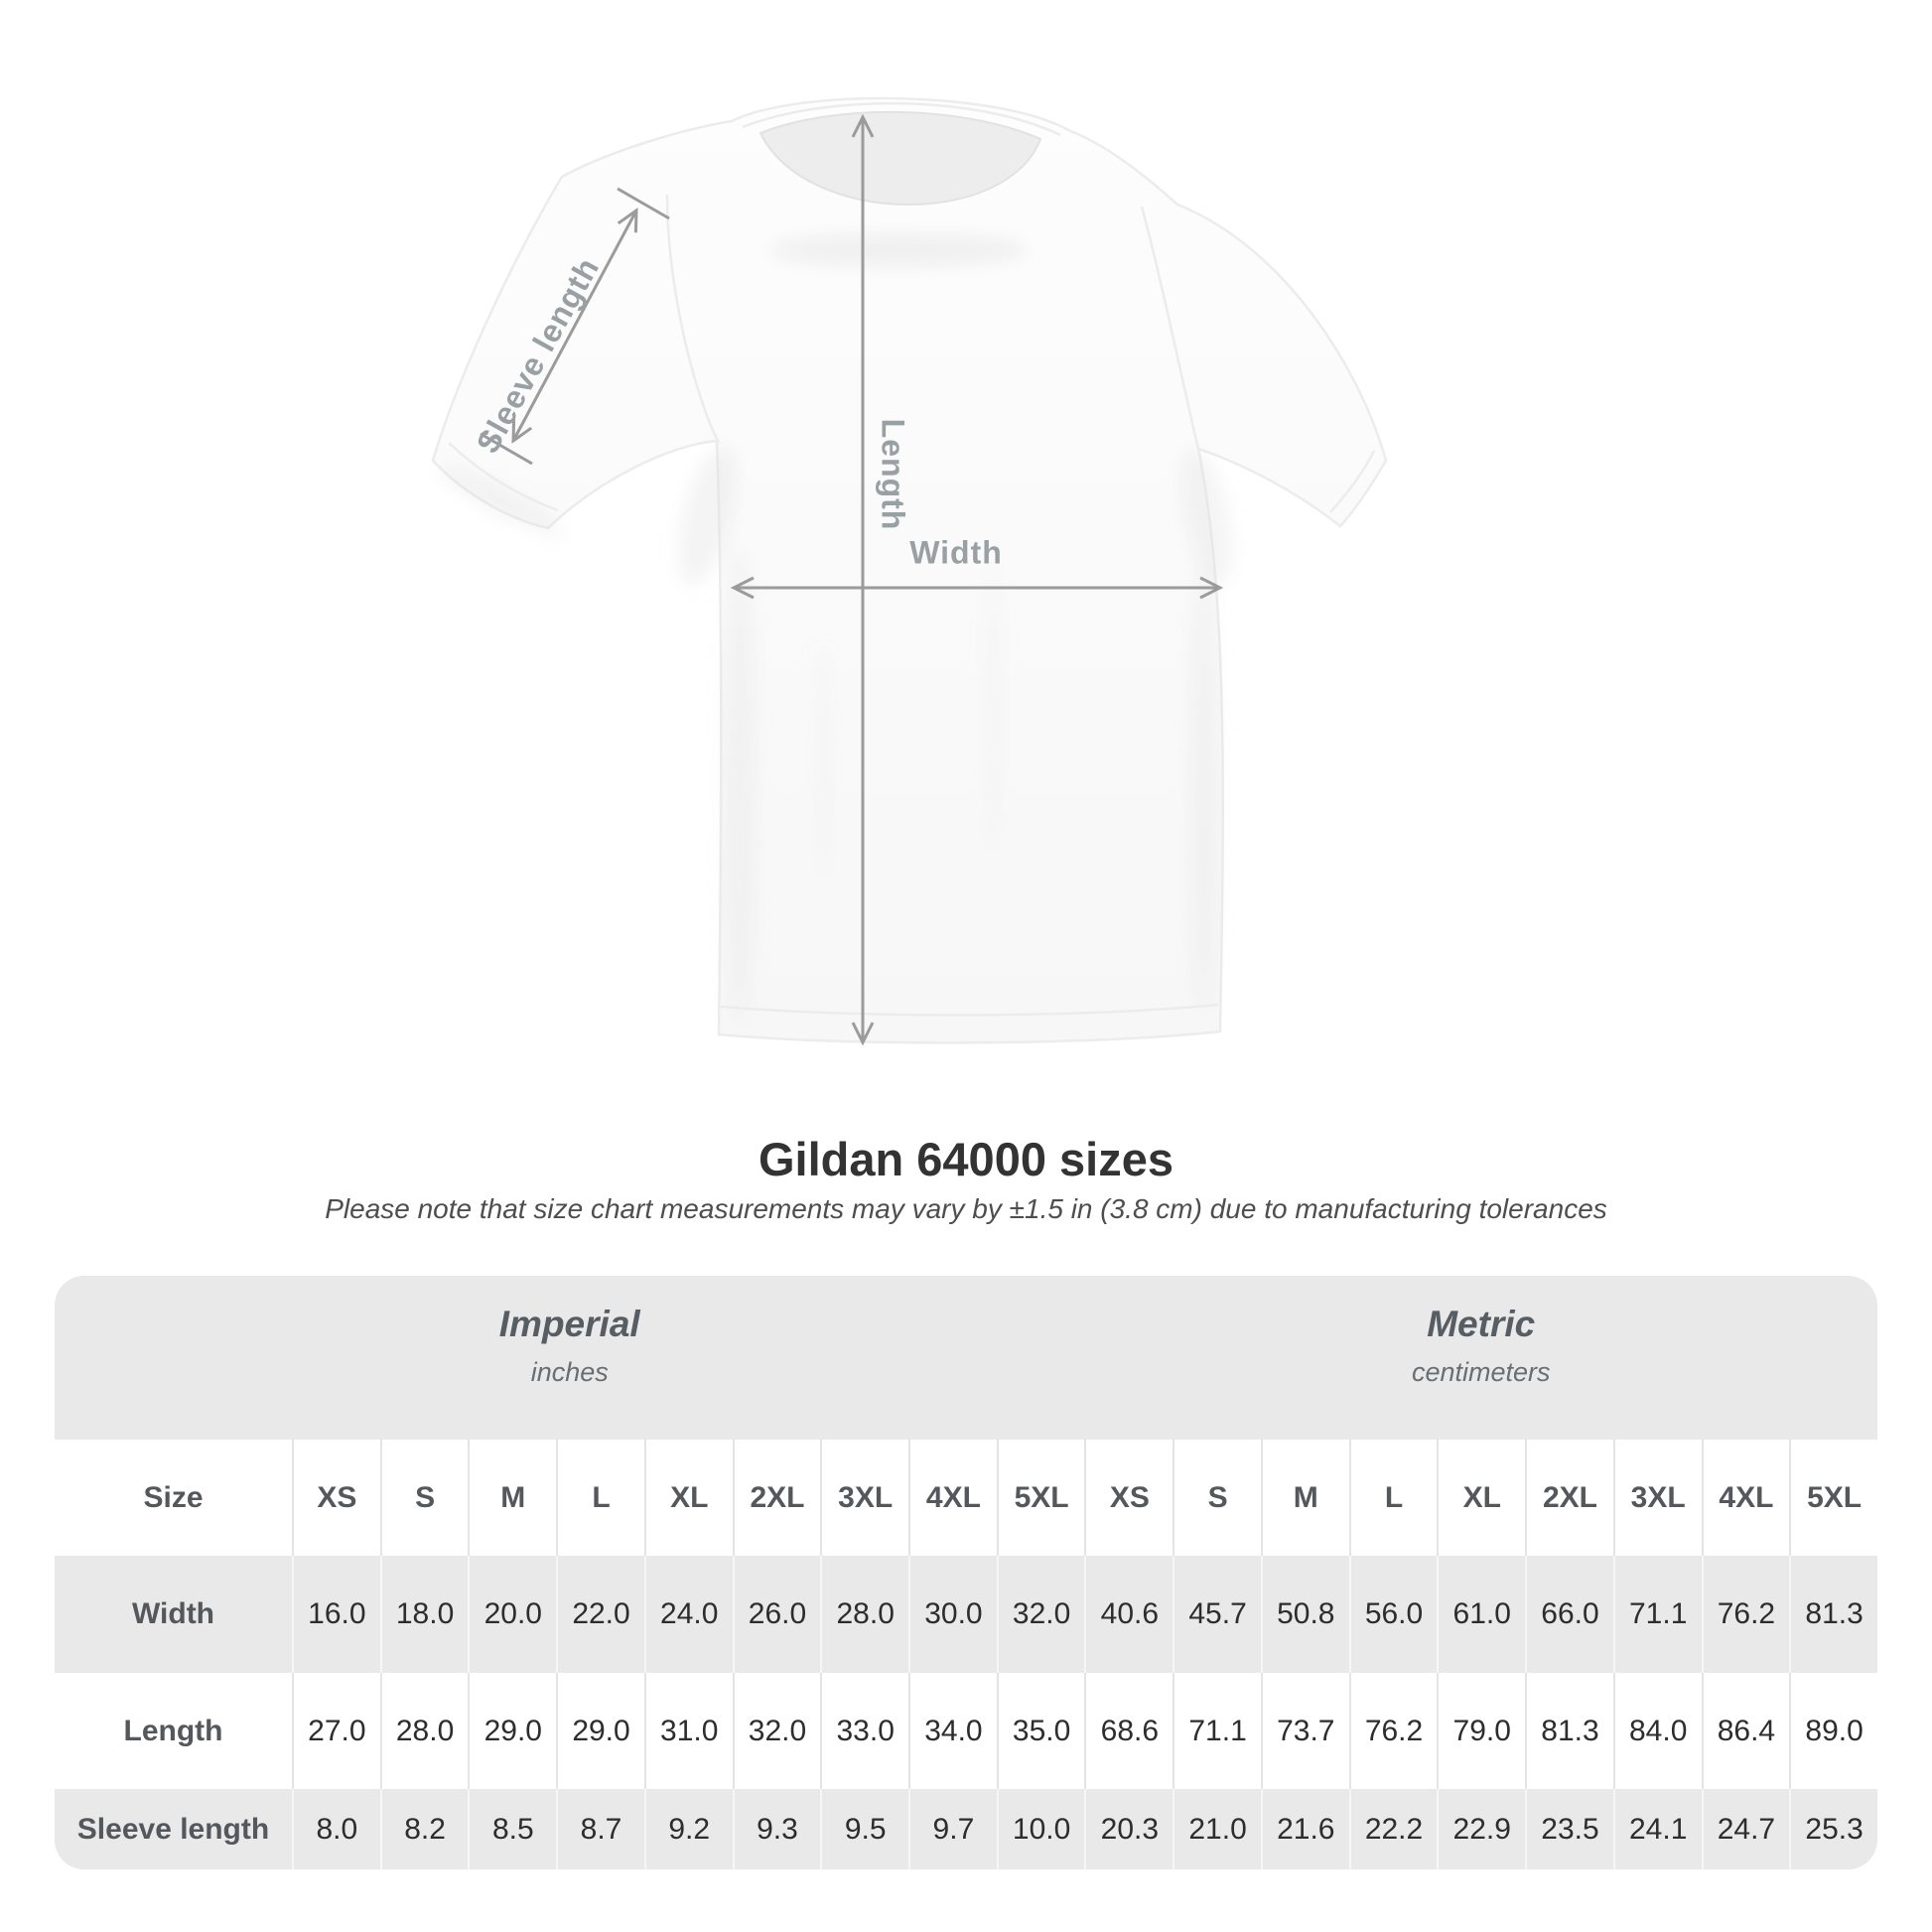 This screenshot has width=1932, height=1932. Describe the element at coordinates (688, 1731) in the screenshot. I see `table-cell: 31.0` at that location.